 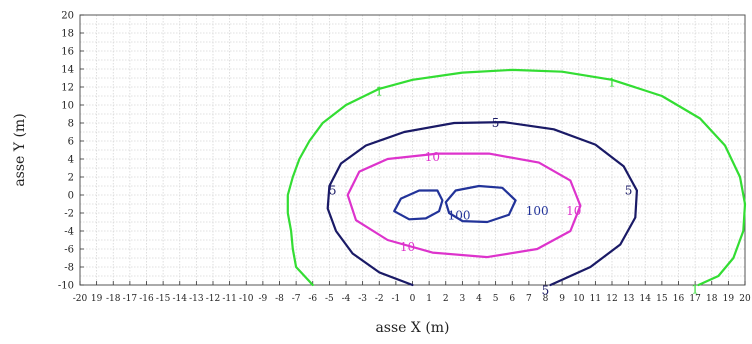 What do you see at coordinates (180, 299) in the screenshot?
I see `x-tick-label: -14` at bounding box center [180, 299].